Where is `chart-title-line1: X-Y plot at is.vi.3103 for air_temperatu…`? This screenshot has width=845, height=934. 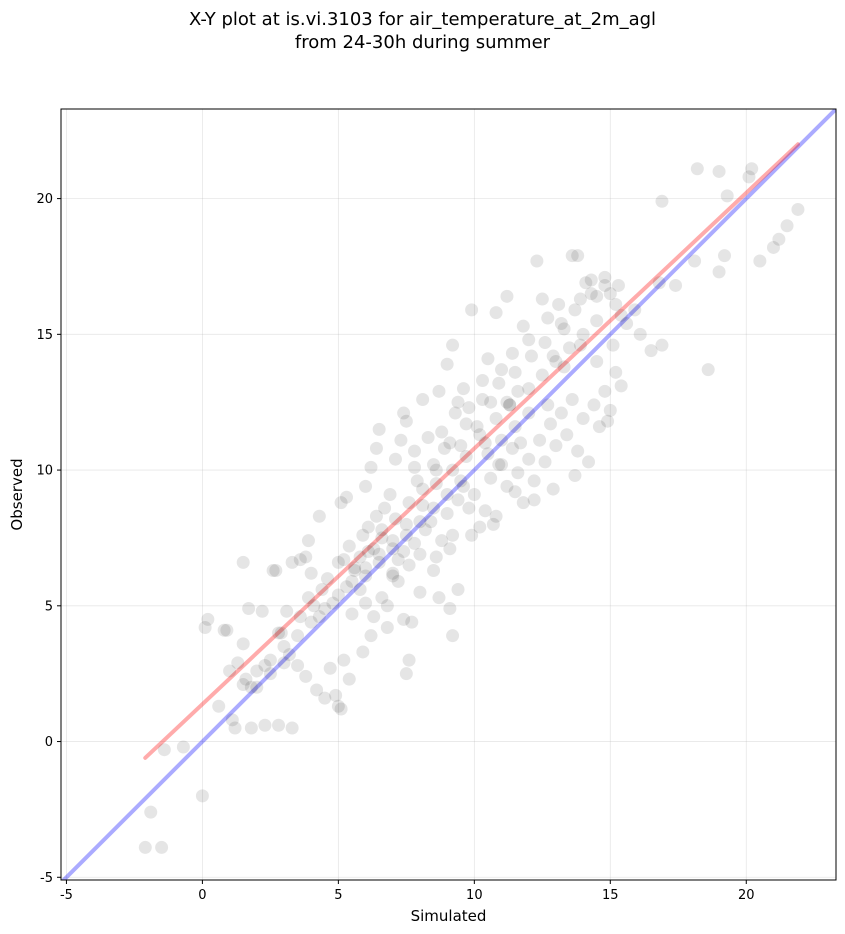 chart-title-line1: X-Y plot at is.vi.3103 for air_temperatu… is located at coordinates (422, 19).